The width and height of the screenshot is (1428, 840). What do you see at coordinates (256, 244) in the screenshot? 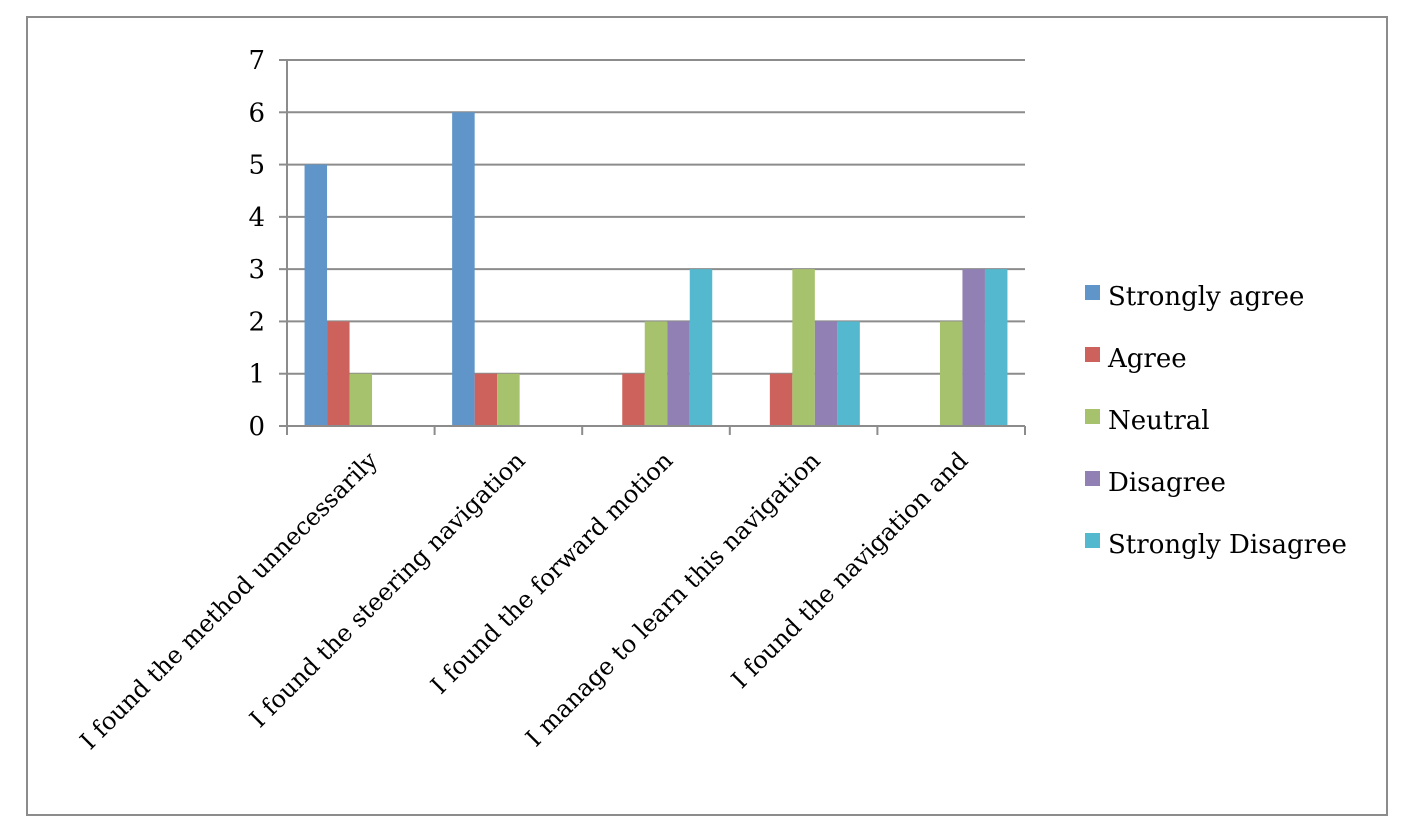
I see `y-tick-labels: 0 1 2 3 4 5 6 7` at bounding box center [256, 244].